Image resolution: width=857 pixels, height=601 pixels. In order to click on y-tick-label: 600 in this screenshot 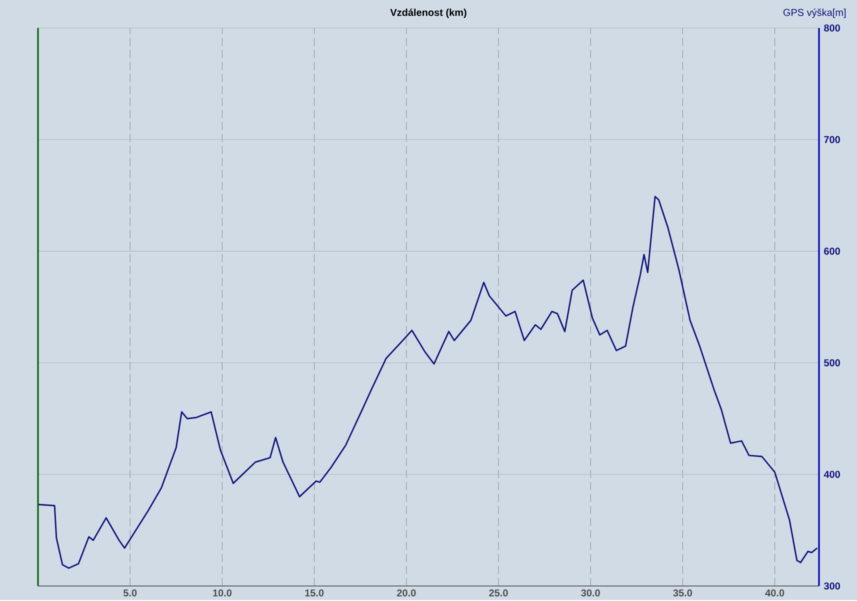, I will do `click(832, 251)`.